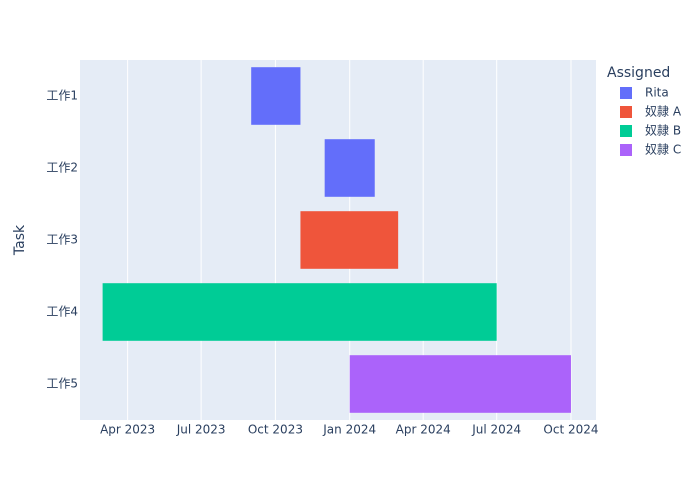 This screenshot has width=700, height=500. What do you see at coordinates (201, 430) in the screenshot?
I see `x-tick-label: Jul 2023` at bounding box center [201, 430].